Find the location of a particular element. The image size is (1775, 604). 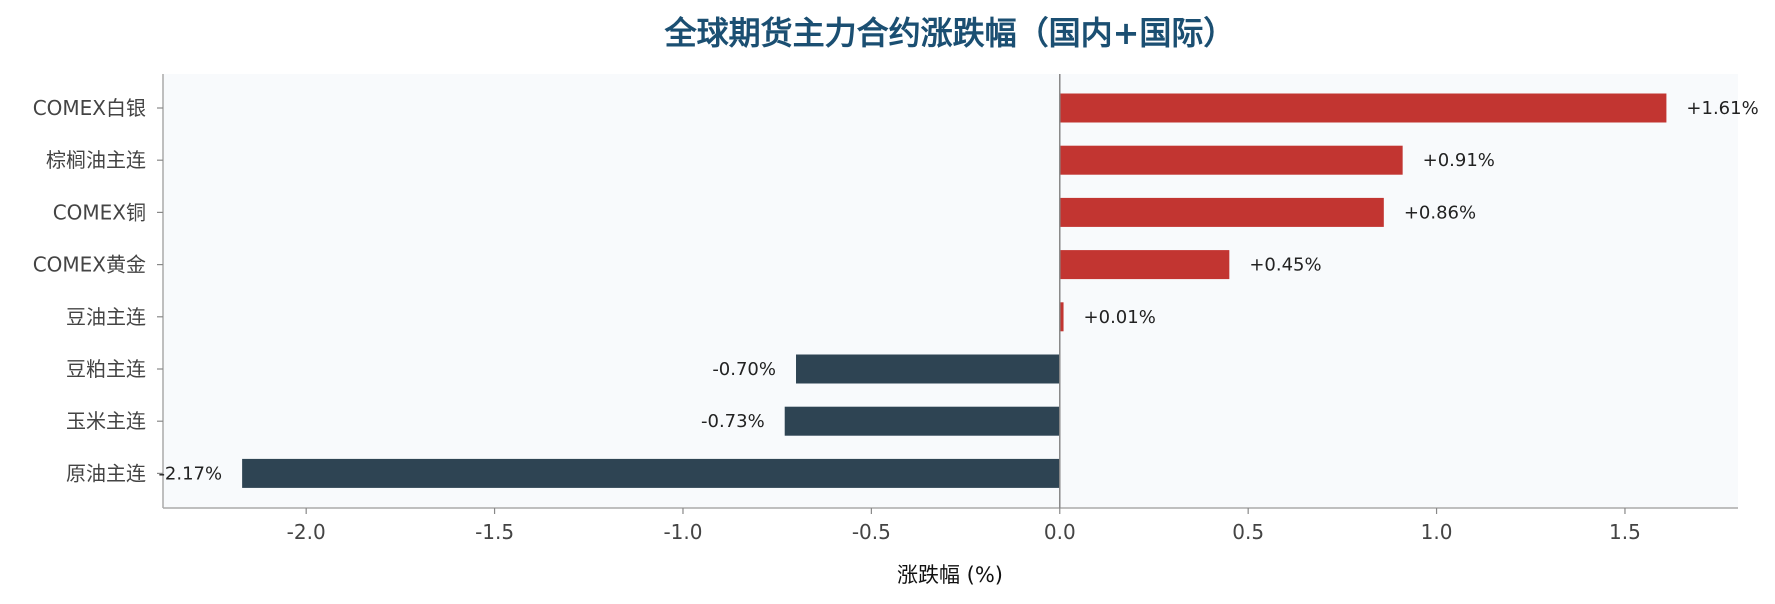

x-tick-label-0: -2.0 is located at coordinates (306, 532).